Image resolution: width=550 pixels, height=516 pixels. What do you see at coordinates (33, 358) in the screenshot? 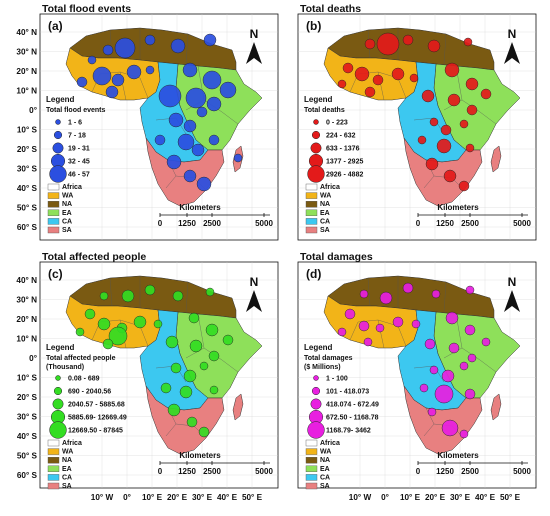
I see `lat-tick-label: 0°` at bounding box center [33, 358].